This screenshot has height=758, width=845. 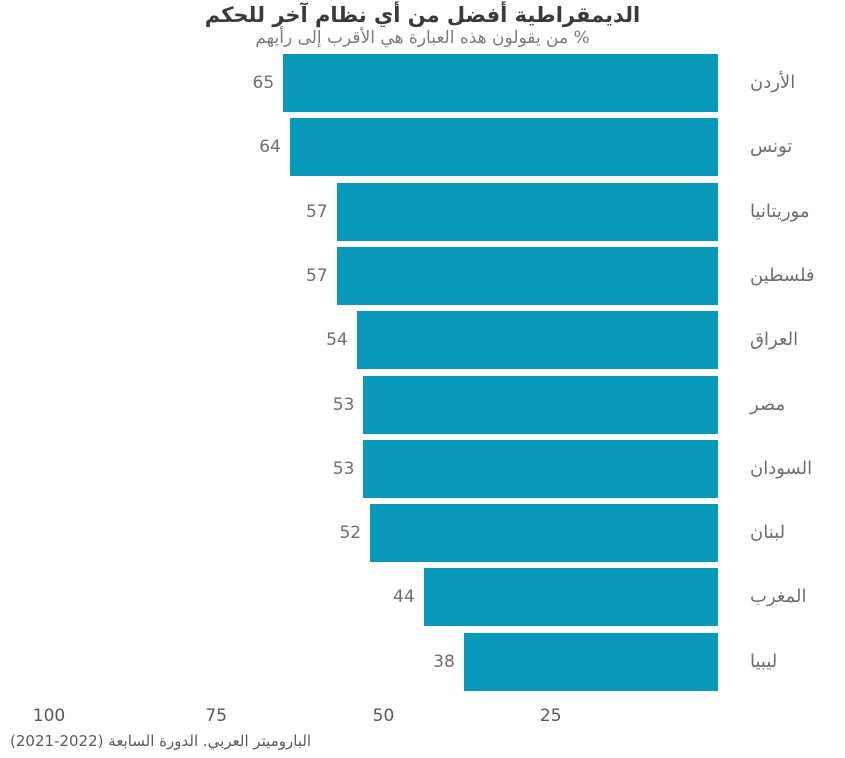 What do you see at coordinates (422, 15) in the screenshot?
I see `chart-title: الديمقراطية أفضل من أي نظام آخر للحكم` at bounding box center [422, 15].